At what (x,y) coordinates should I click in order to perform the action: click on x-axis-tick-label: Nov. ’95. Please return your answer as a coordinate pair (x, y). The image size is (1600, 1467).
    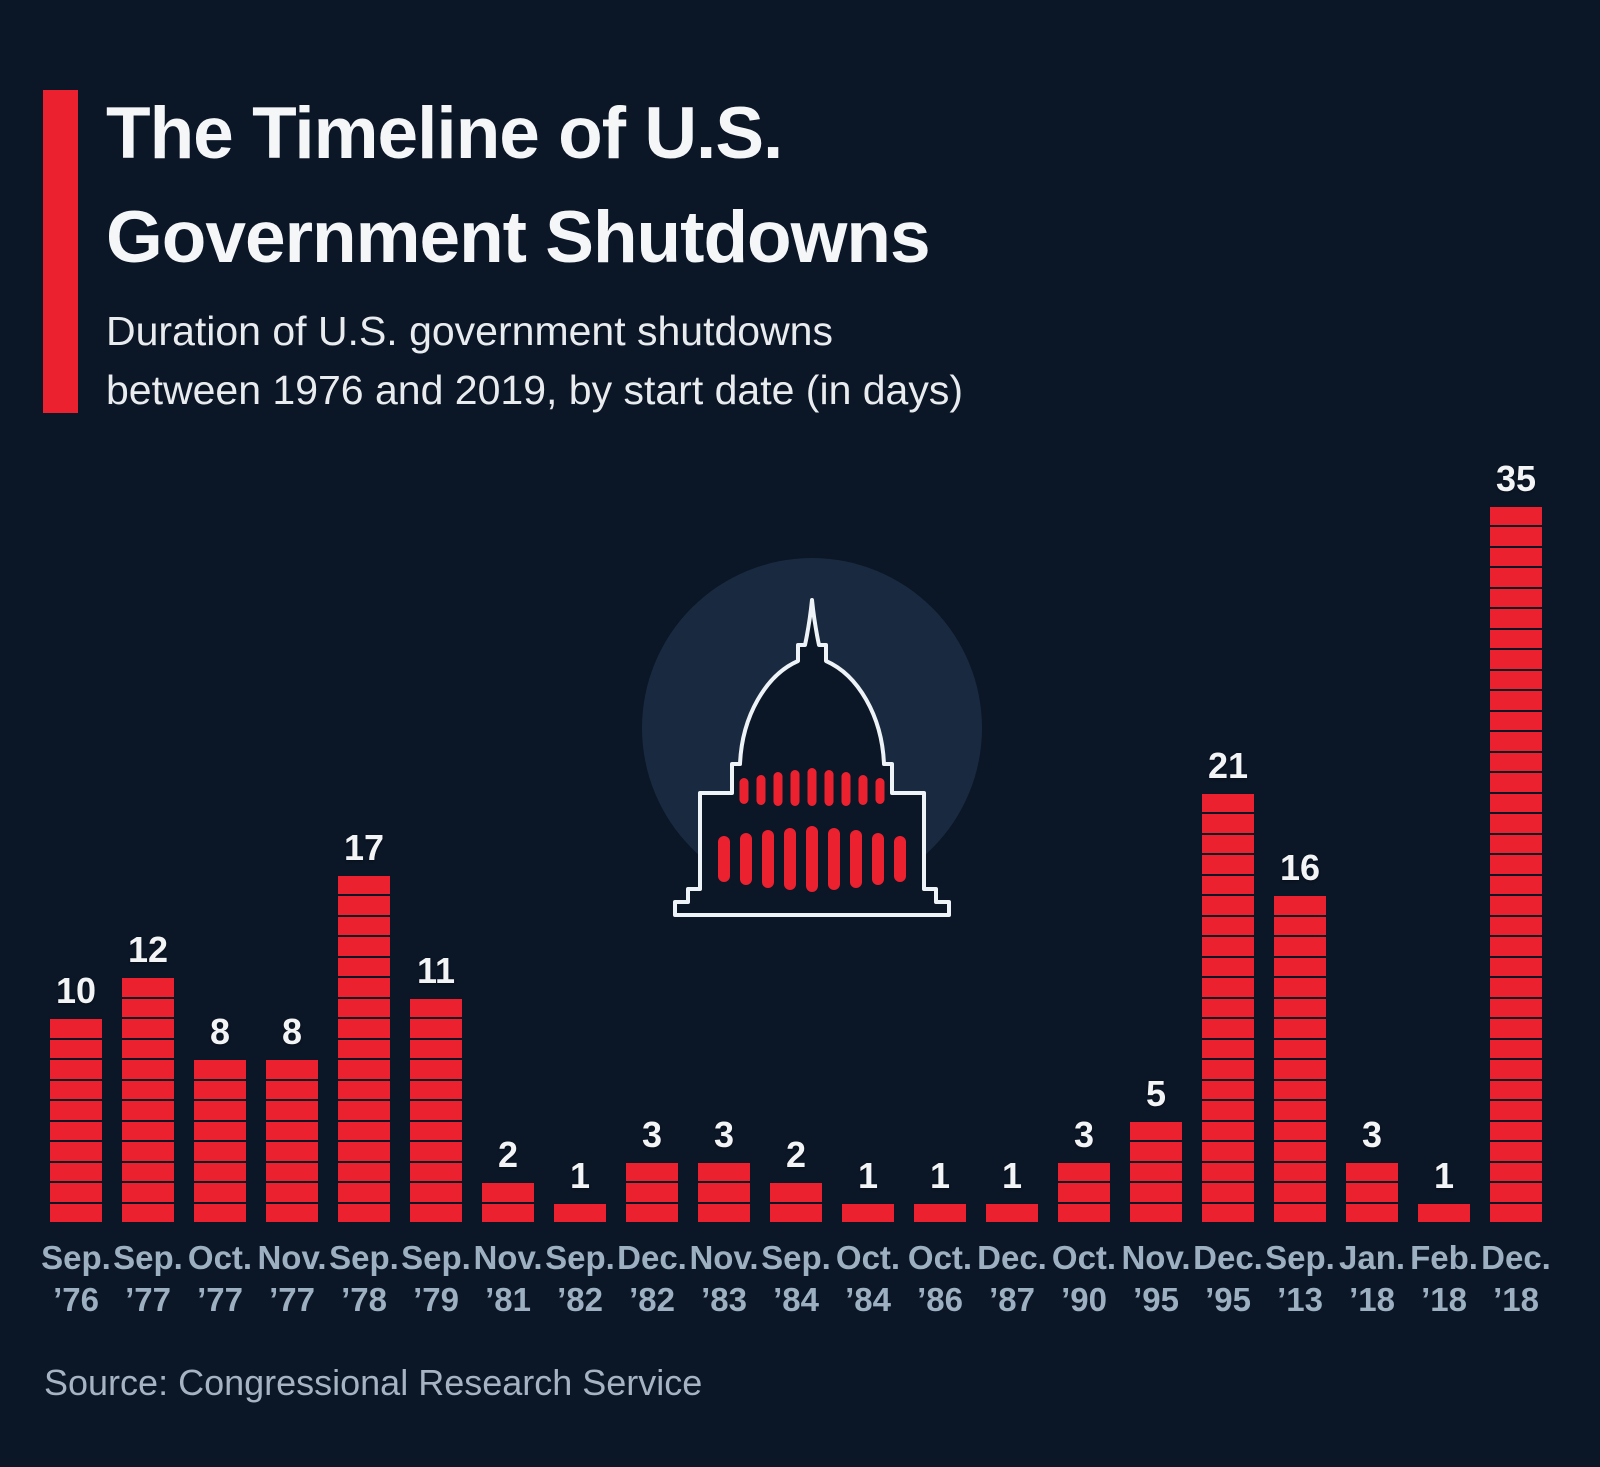
    Looking at the image, I should click on (1155, 1273).